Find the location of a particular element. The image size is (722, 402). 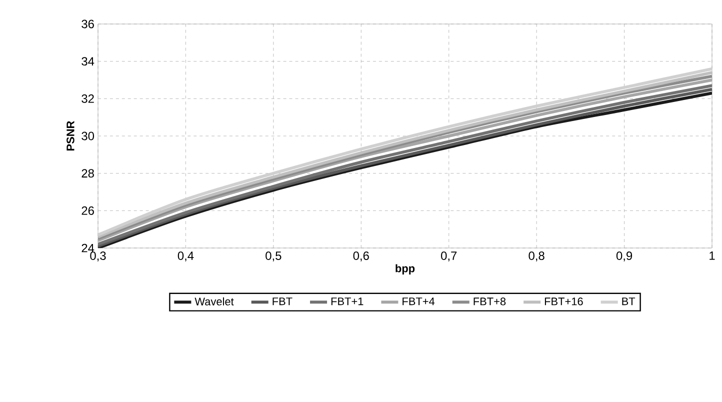

legend-label: FBT+16 is located at coordinates (563, 302).